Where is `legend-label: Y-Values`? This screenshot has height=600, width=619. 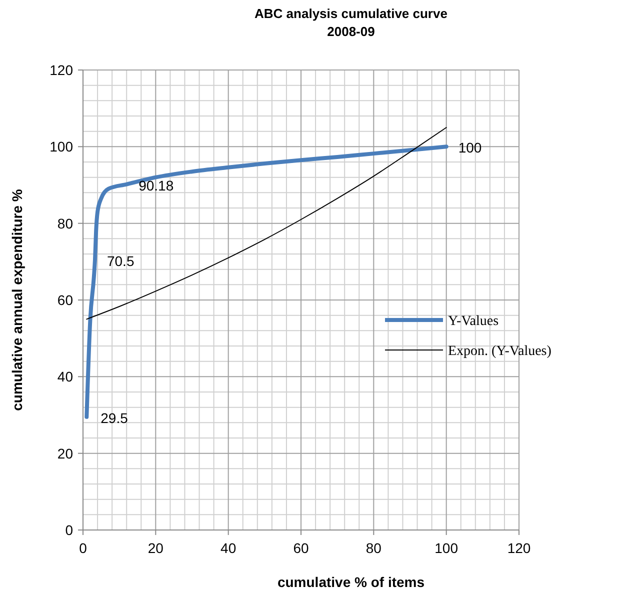 legend-label: Y-Values is located at coordinates (473, 321).